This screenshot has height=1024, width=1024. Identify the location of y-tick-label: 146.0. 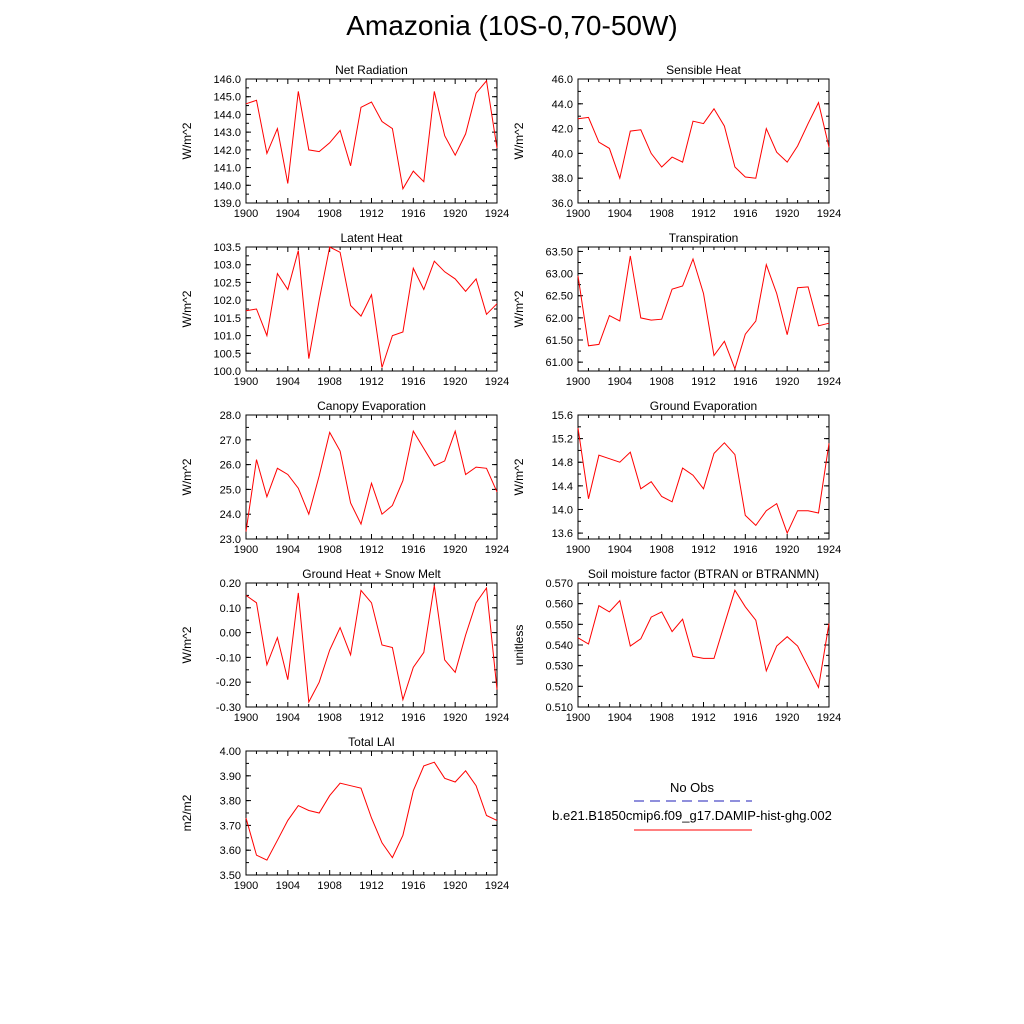
(227, 80).